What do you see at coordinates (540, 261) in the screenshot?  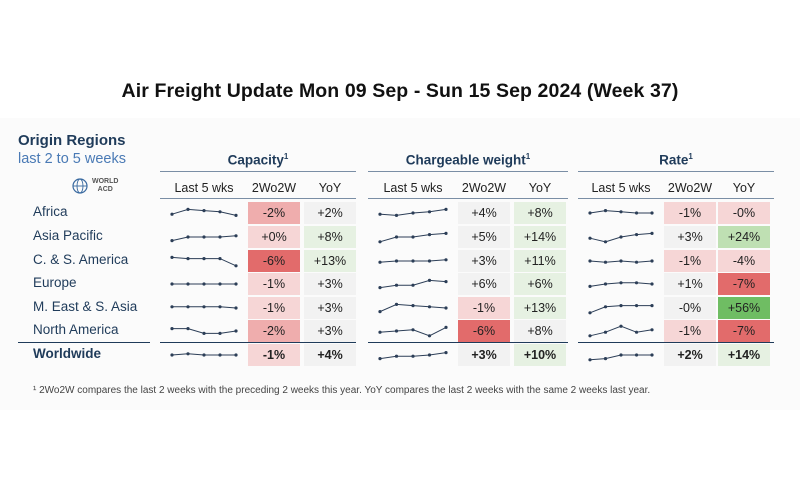 I see `cell-cw-yoy: +11%` at bounding box center [540, 261].